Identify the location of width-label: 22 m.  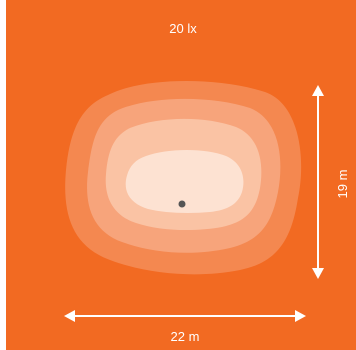
(185, 336).